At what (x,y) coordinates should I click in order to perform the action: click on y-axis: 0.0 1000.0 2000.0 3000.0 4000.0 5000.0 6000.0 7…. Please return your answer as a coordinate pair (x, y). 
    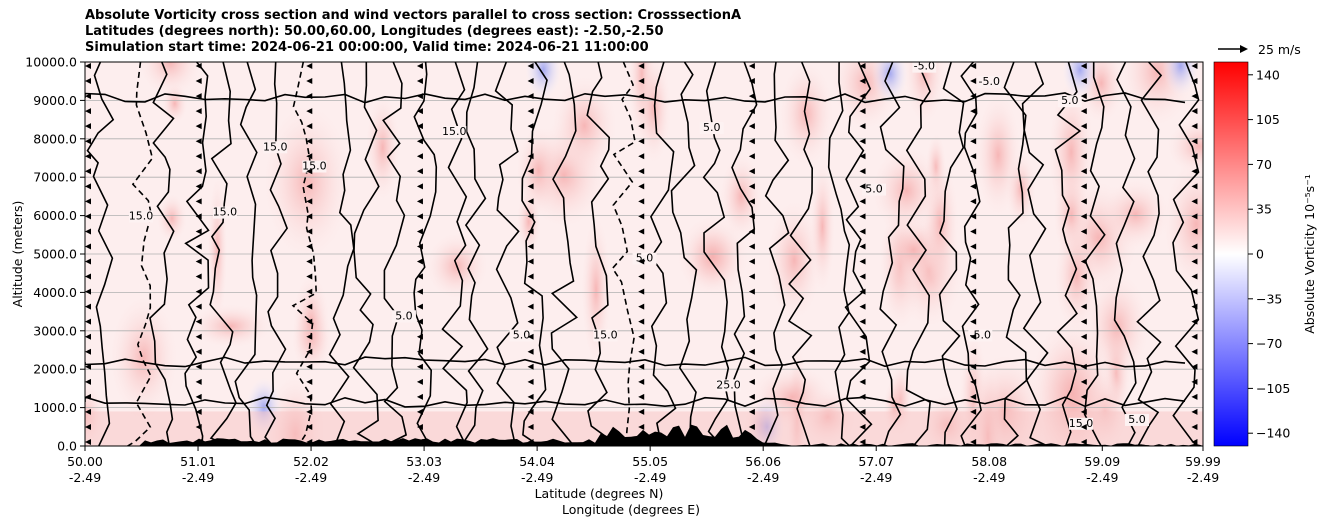
    Looking at the image, I should click on (55, 254).